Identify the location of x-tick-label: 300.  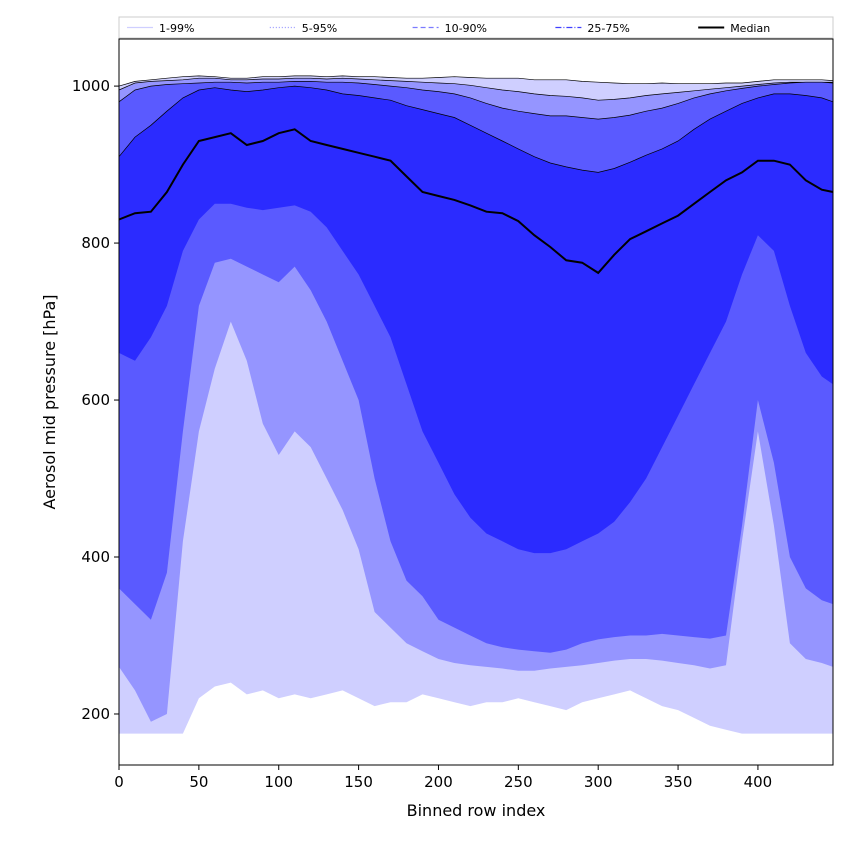
(598, 782).